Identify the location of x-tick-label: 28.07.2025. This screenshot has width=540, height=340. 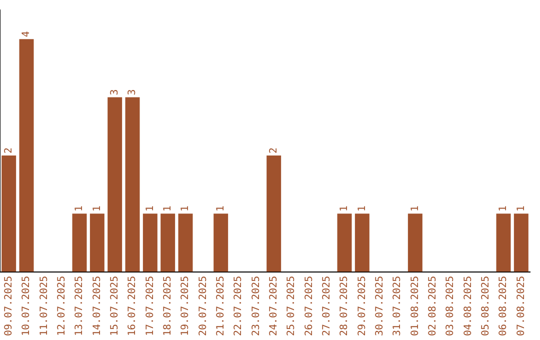
(344, 306).